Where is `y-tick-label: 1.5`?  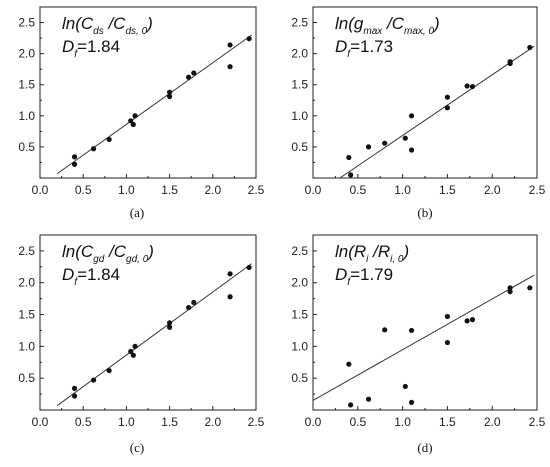
y-tick-label: 1.5 is located at coordinates (299, 85).